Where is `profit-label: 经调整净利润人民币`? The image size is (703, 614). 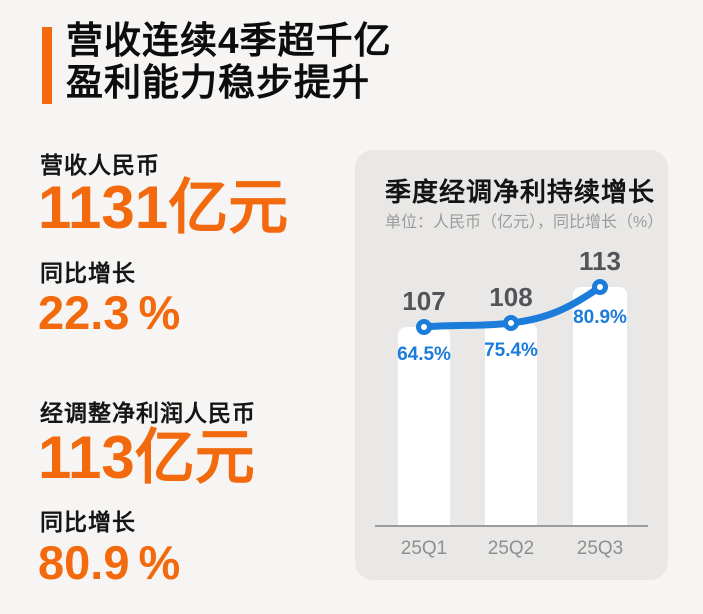
profit-label: 经调整净利润人民币 is located at coordinates (148, 413).